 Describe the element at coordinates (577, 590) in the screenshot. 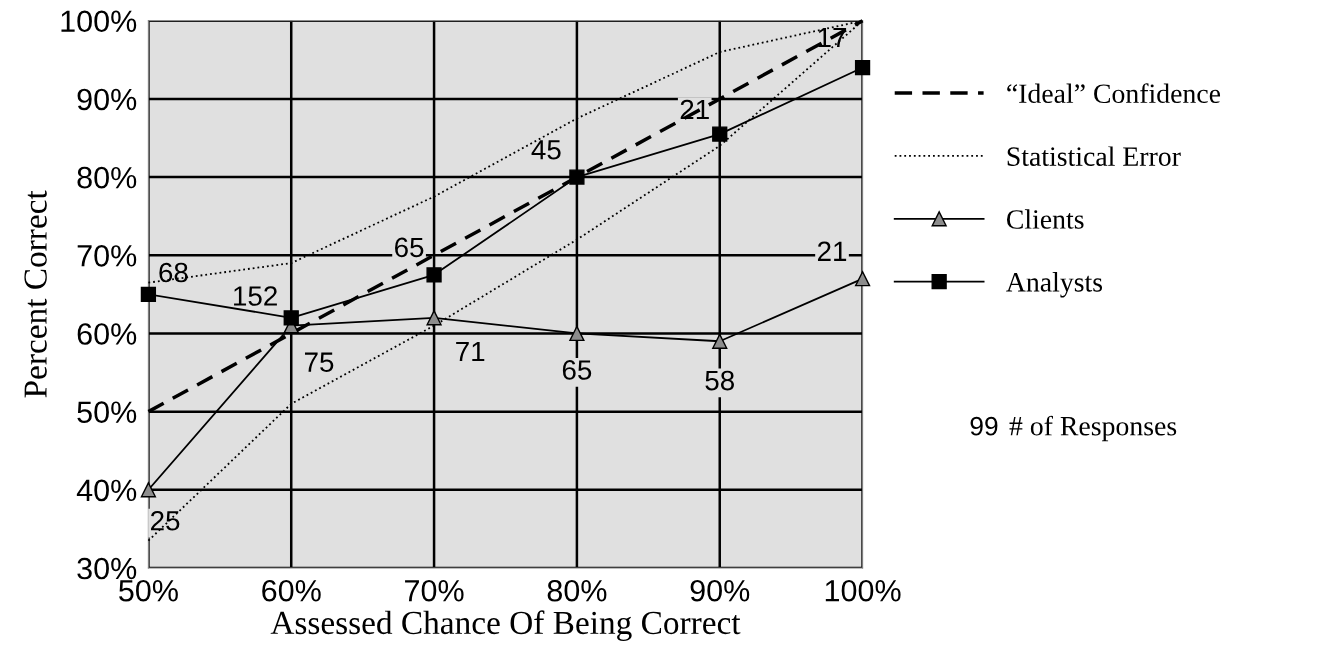

I see `x-tick-label: 80%` at that location.